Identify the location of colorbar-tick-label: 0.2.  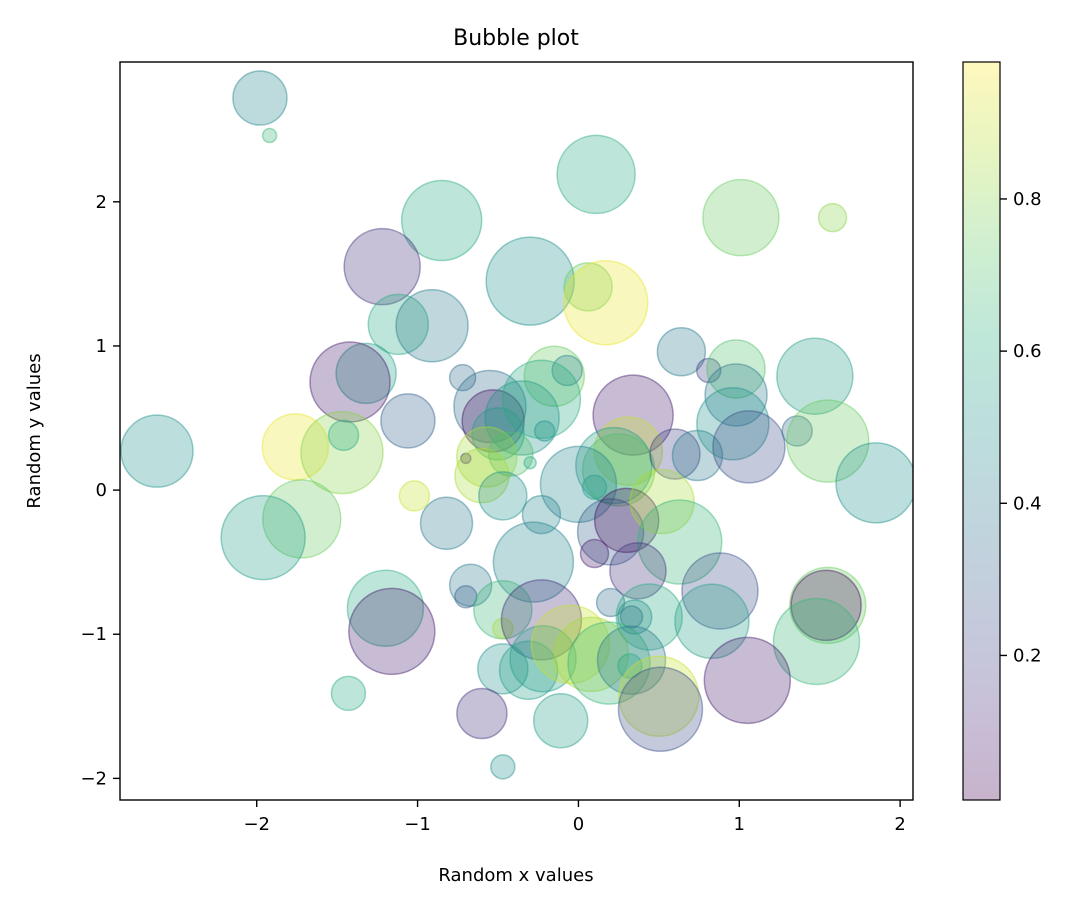
(1027, 655).